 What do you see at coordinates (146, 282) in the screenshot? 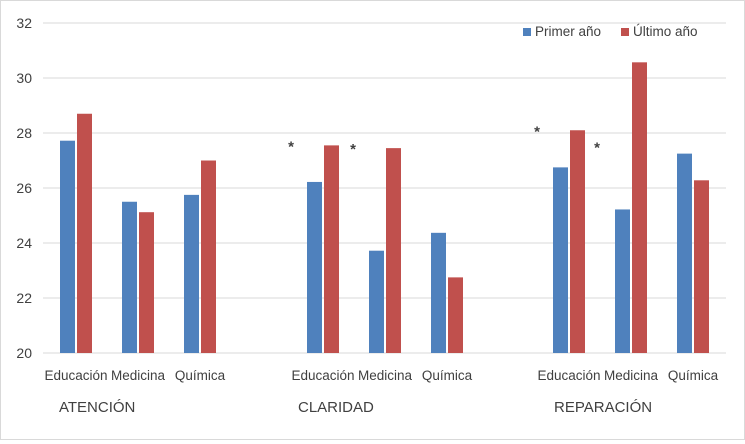
I see `bar-atención-medicina-ultimo` at bounding box center [146, 282].